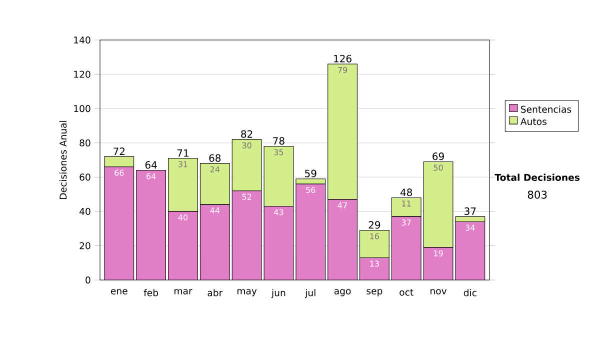 This screenshot has height=340, width=600. Describe the element at coordinates (119, 173) in the screenshot. I see `data-label: 66` at that location.